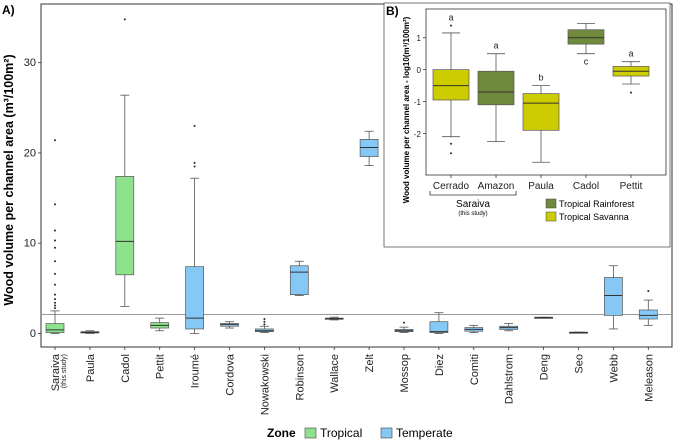  I want to click on x-tick-label: Zelt, so click(370, 363).